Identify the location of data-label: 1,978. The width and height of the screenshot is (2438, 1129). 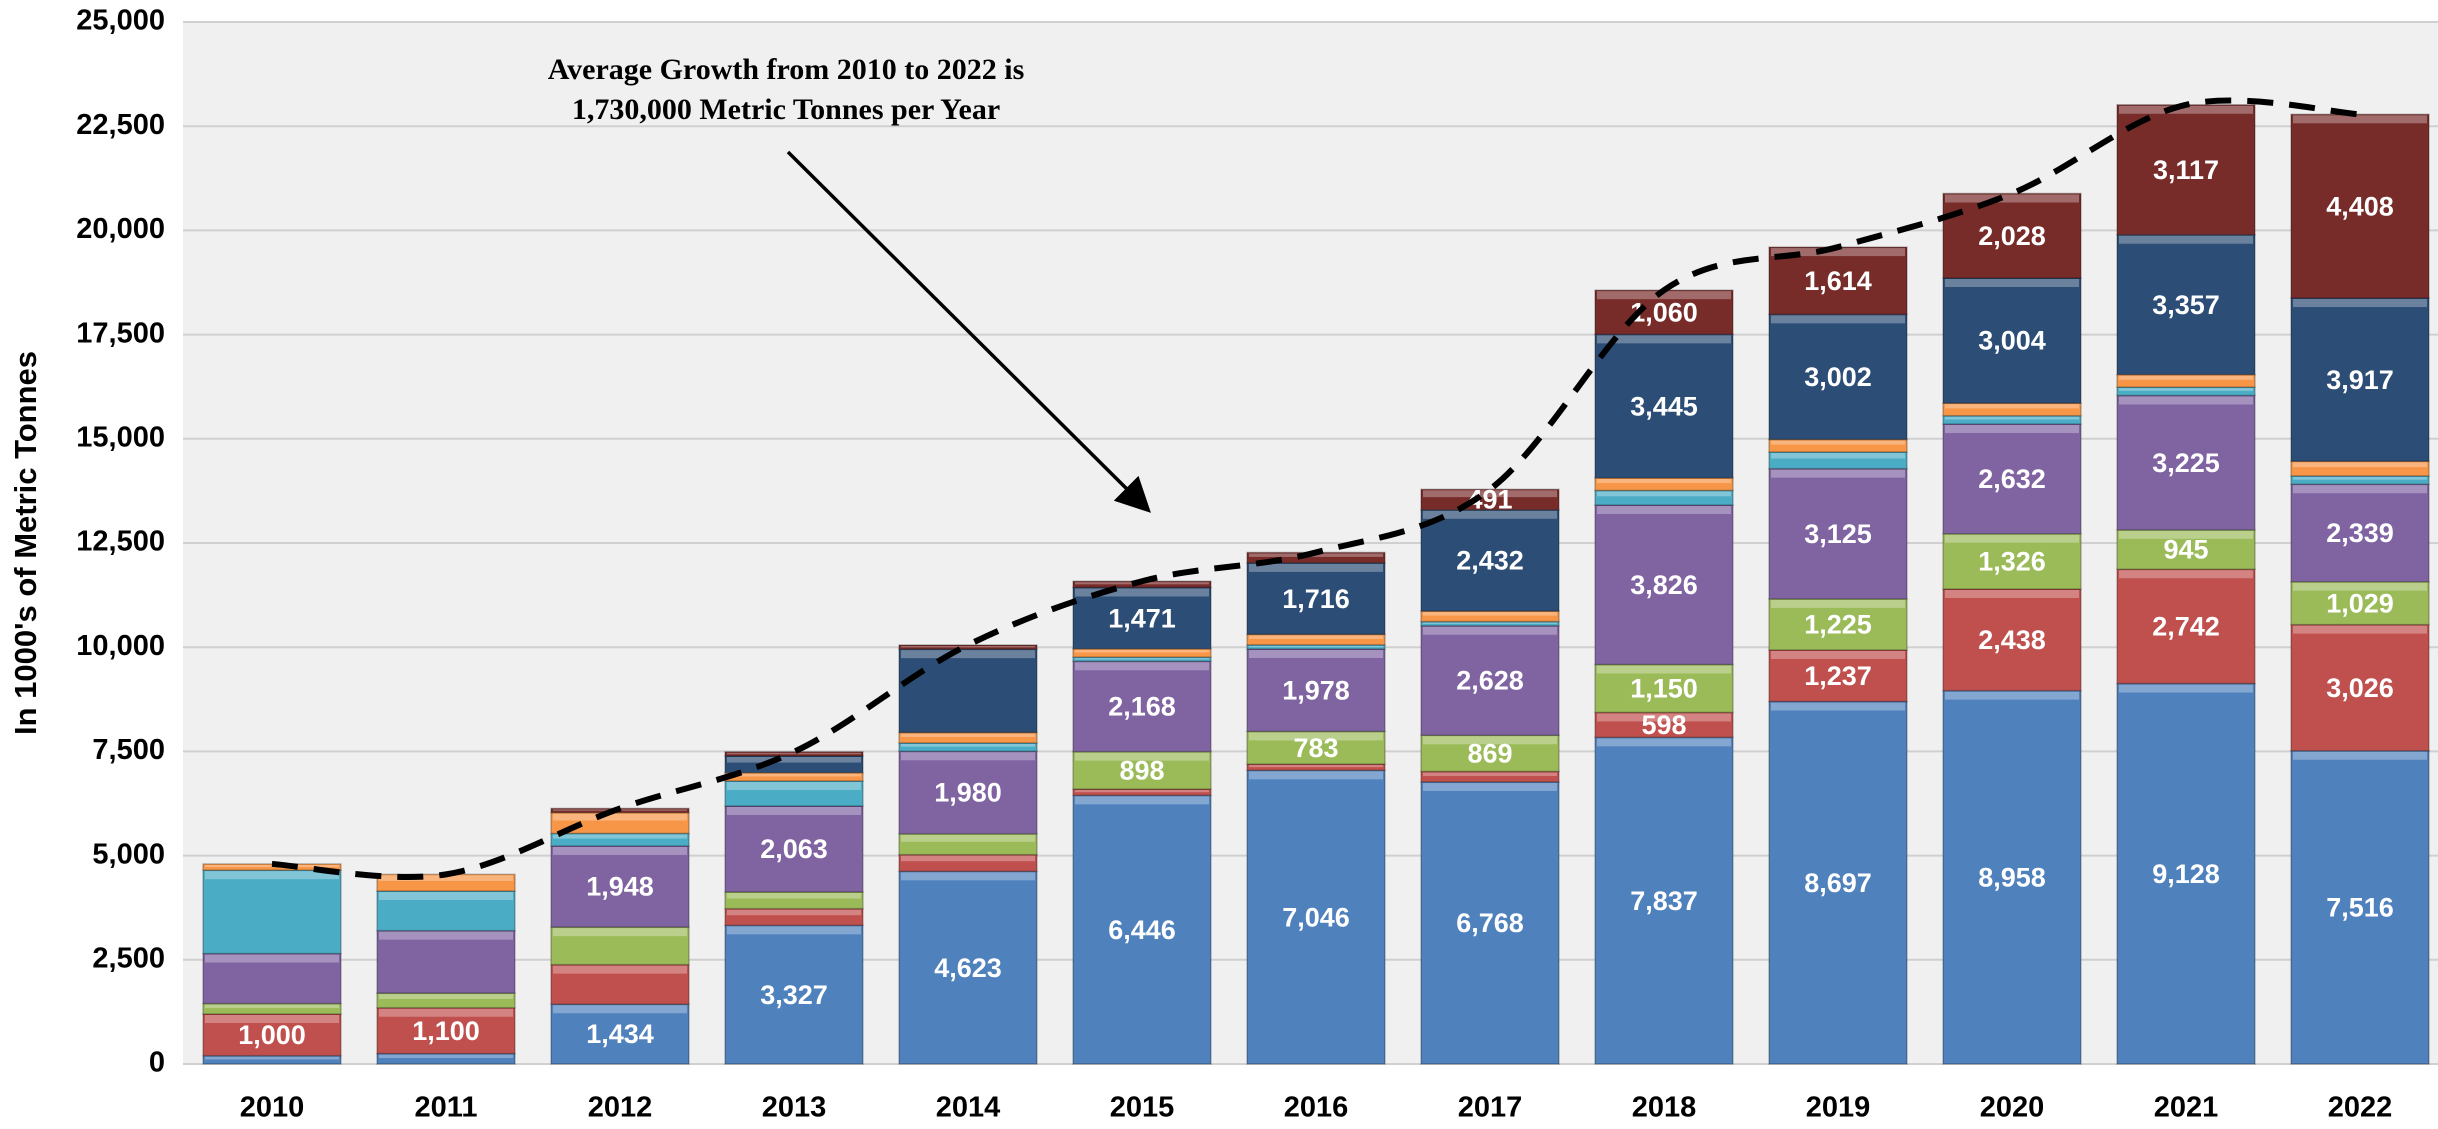
(1316, 690).